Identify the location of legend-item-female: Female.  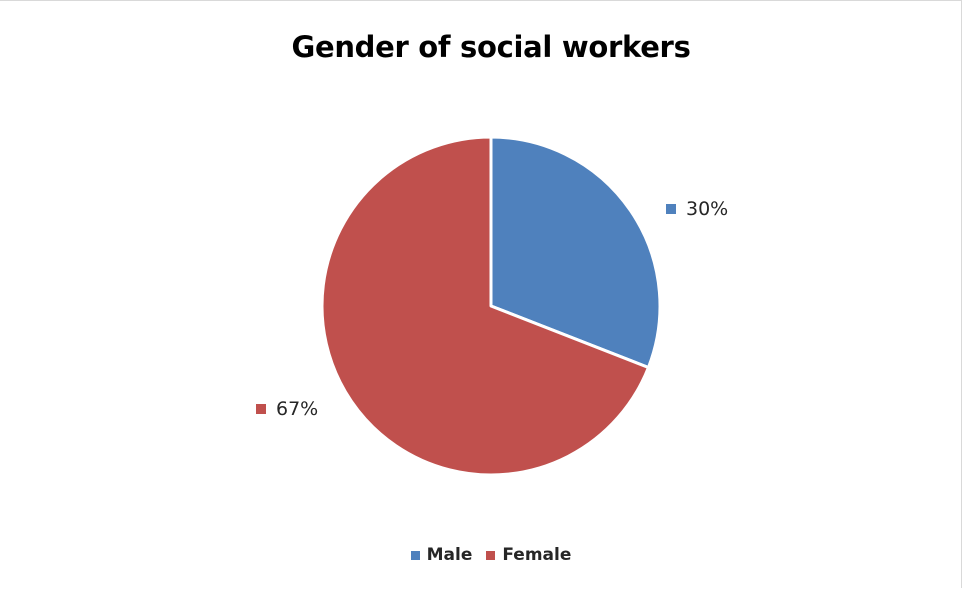
(528, 555).